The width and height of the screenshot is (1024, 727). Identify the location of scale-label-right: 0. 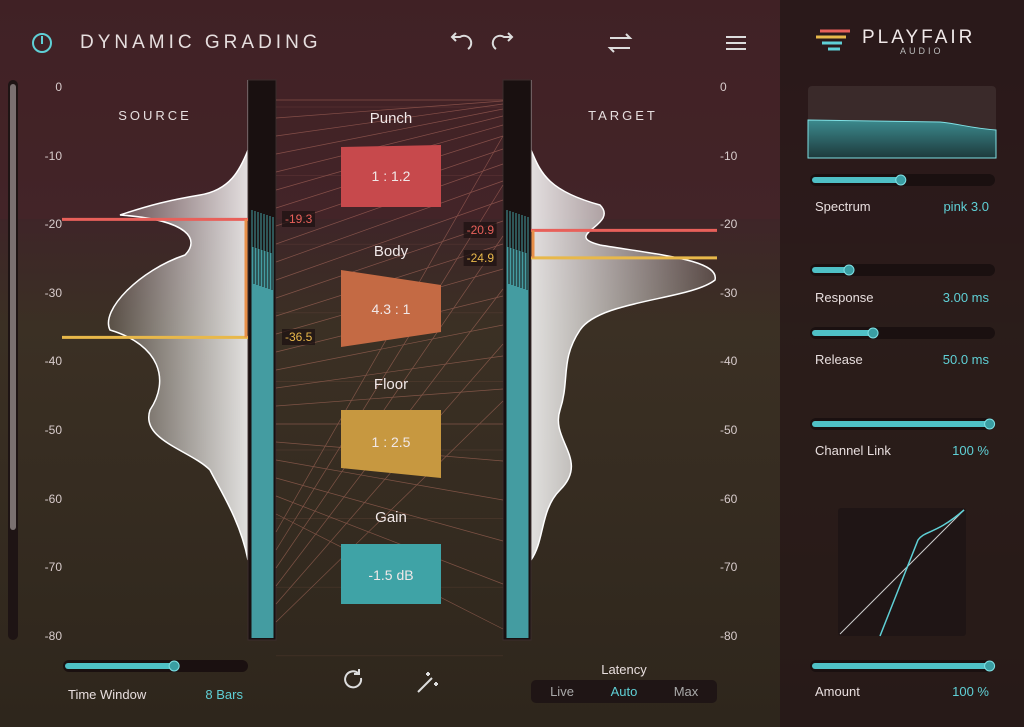
(723, 87).